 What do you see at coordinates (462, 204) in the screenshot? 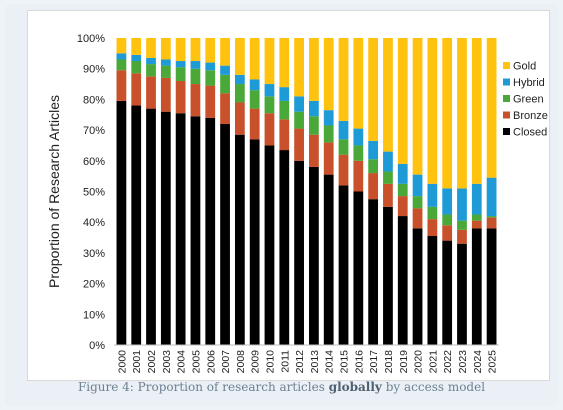
I see `bar-hybrid-2023` at bounding box center [462, 204].